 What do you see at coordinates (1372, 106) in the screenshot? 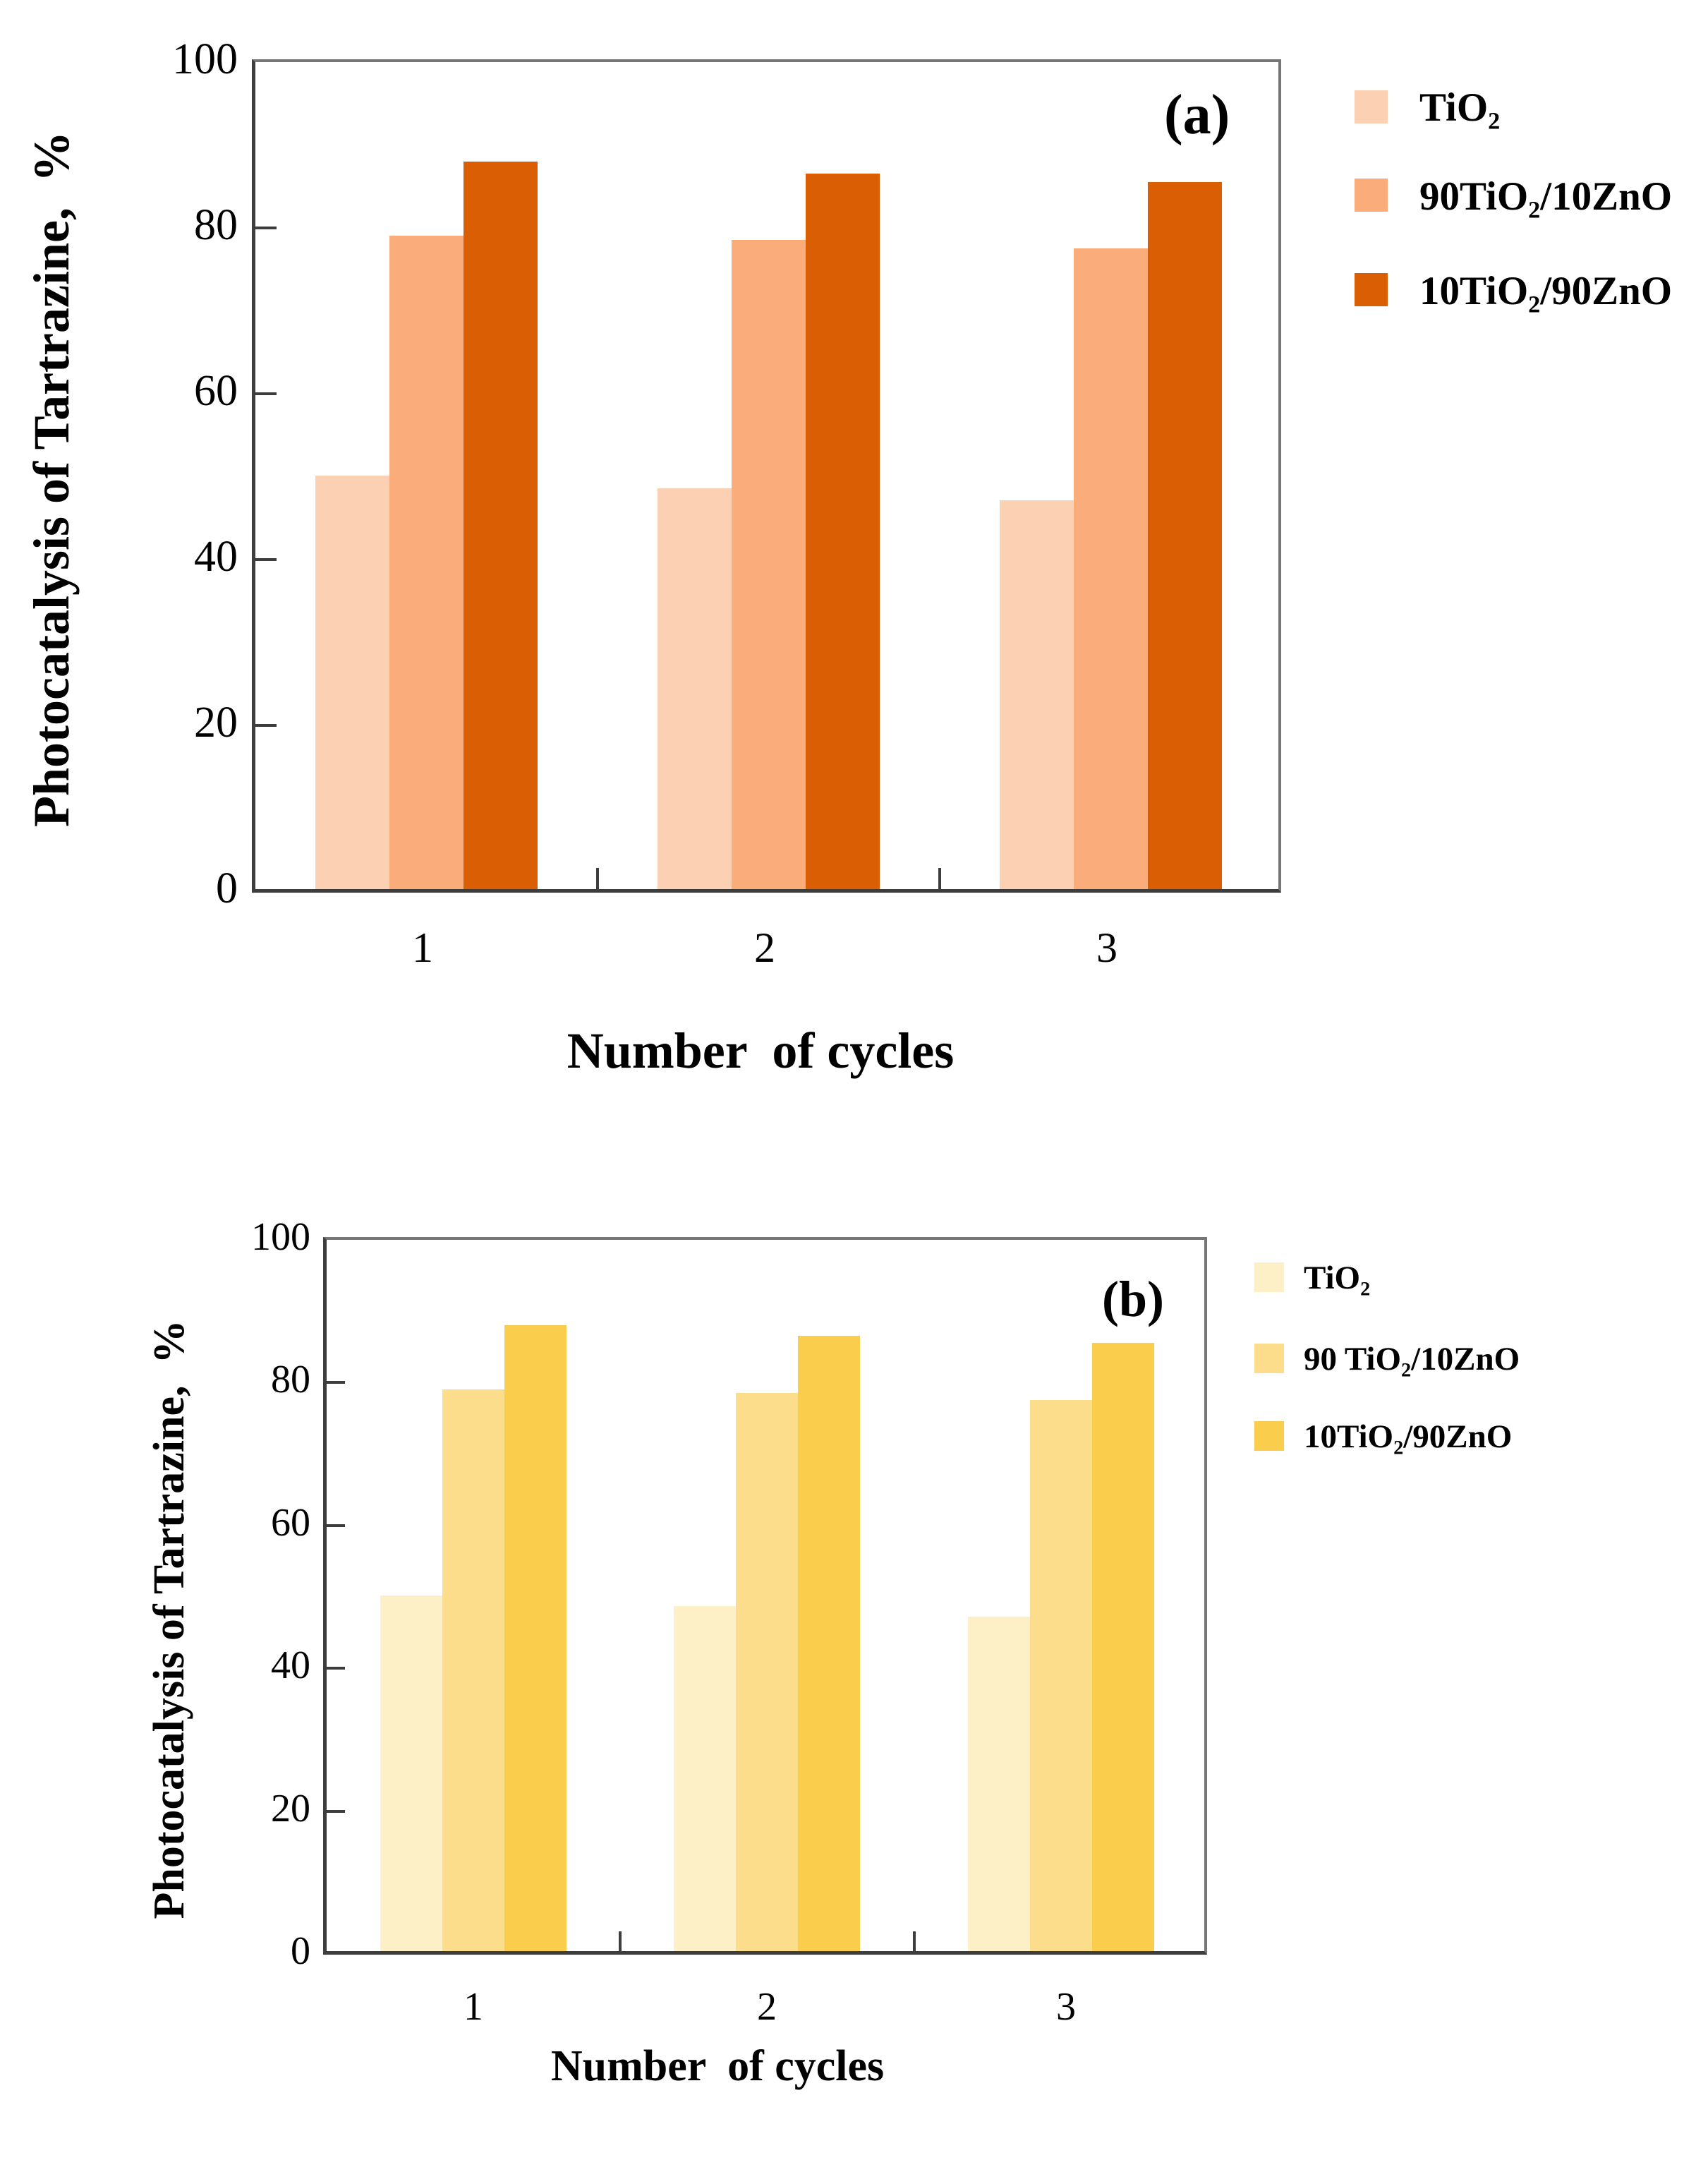
I see `chart-a-legend-swatch-tio2` at bounding box center [1372, 106].